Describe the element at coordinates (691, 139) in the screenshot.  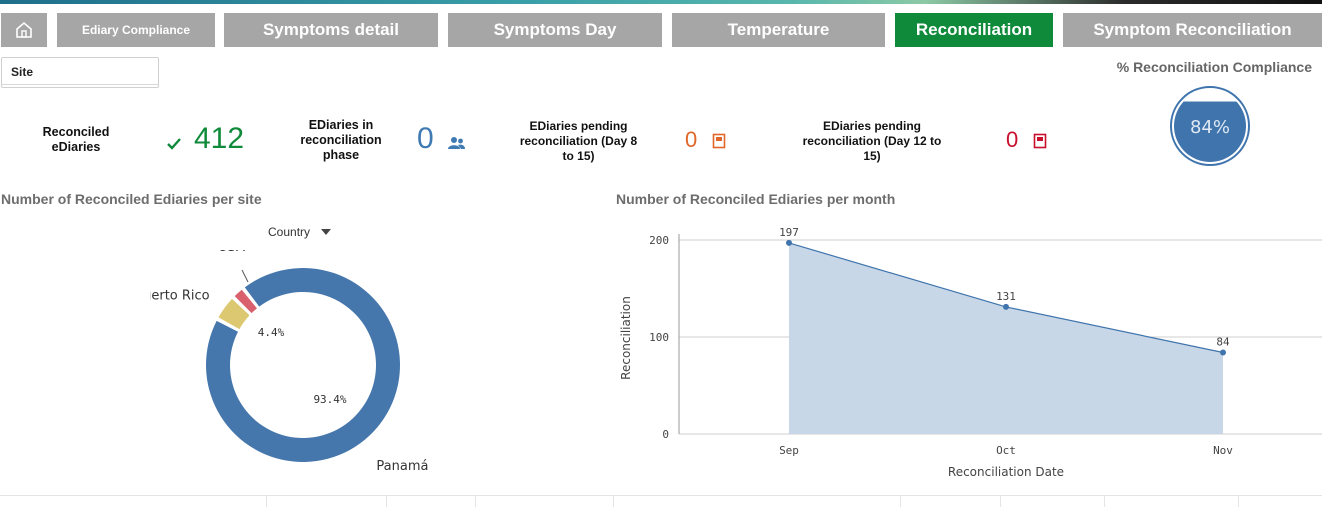
I see `kpi-pending-8-15-value: 0` at that location.